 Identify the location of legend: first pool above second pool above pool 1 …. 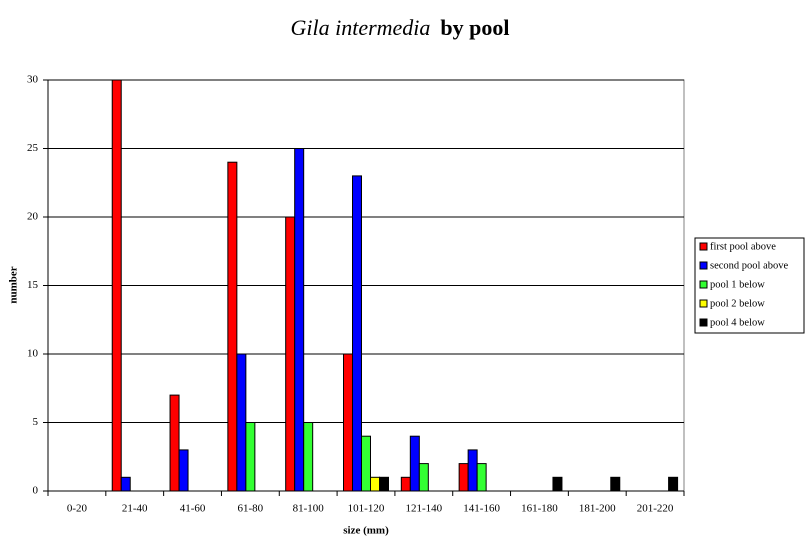
(749, 285).